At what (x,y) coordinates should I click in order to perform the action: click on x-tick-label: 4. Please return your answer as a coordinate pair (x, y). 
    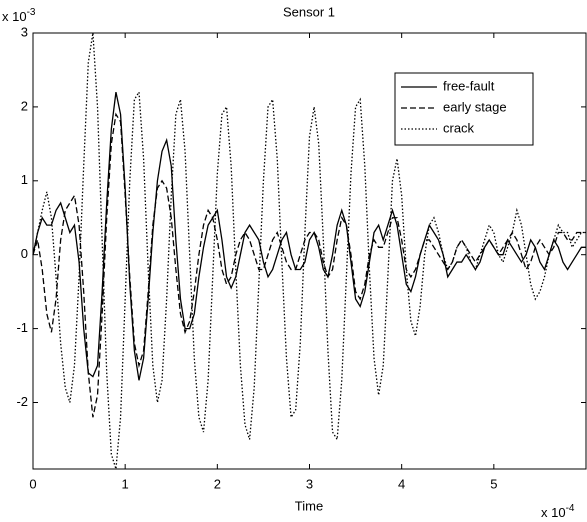
    Looking at the image, I should click on (401, 483).